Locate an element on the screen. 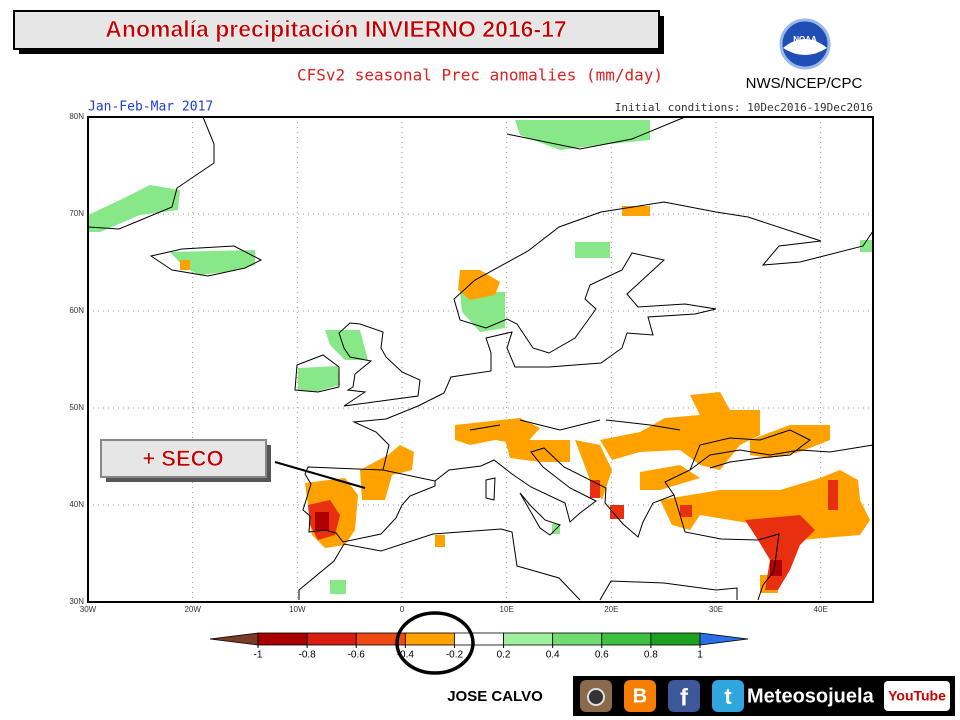  facebook-letter: f is located at coordinates (684, 697).